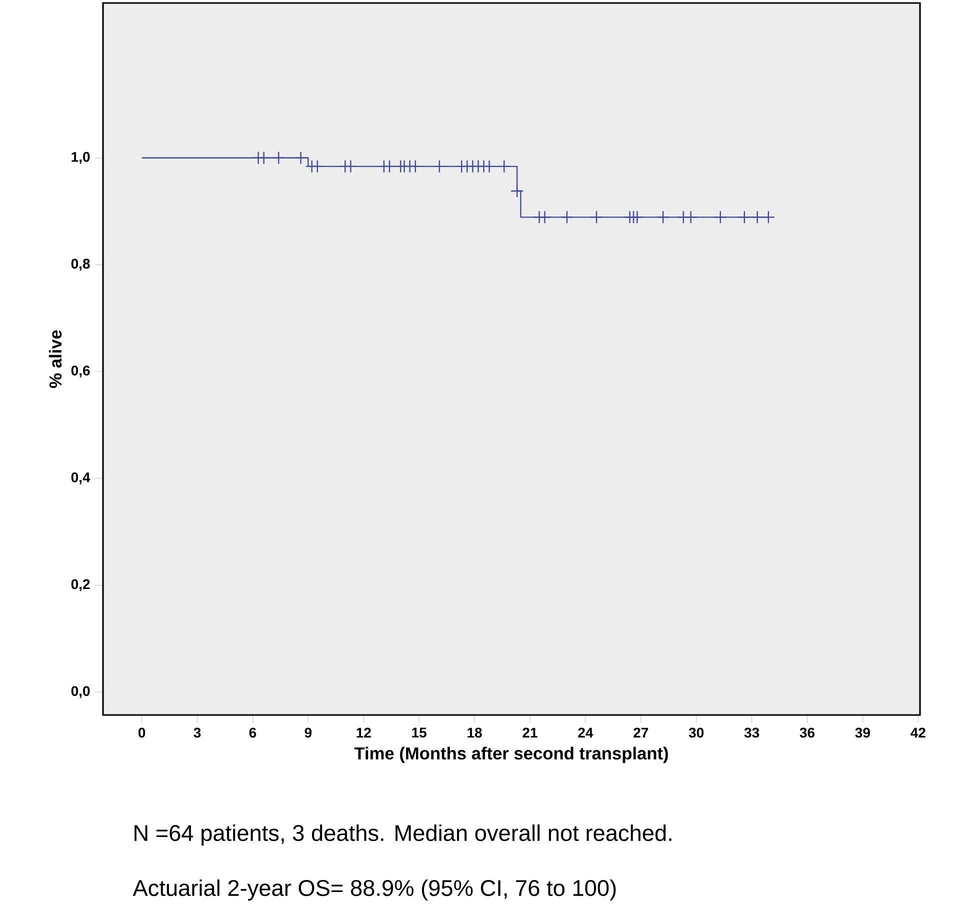  I want to click on text: N =64 patients, 3 deaths. Median overall not reached., so click(403, 835).